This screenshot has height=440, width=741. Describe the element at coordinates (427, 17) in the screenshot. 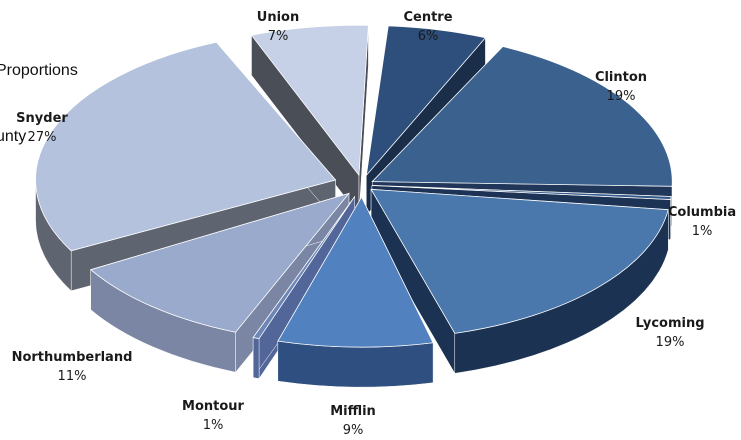

I see `label-centre: Centre` at that location.